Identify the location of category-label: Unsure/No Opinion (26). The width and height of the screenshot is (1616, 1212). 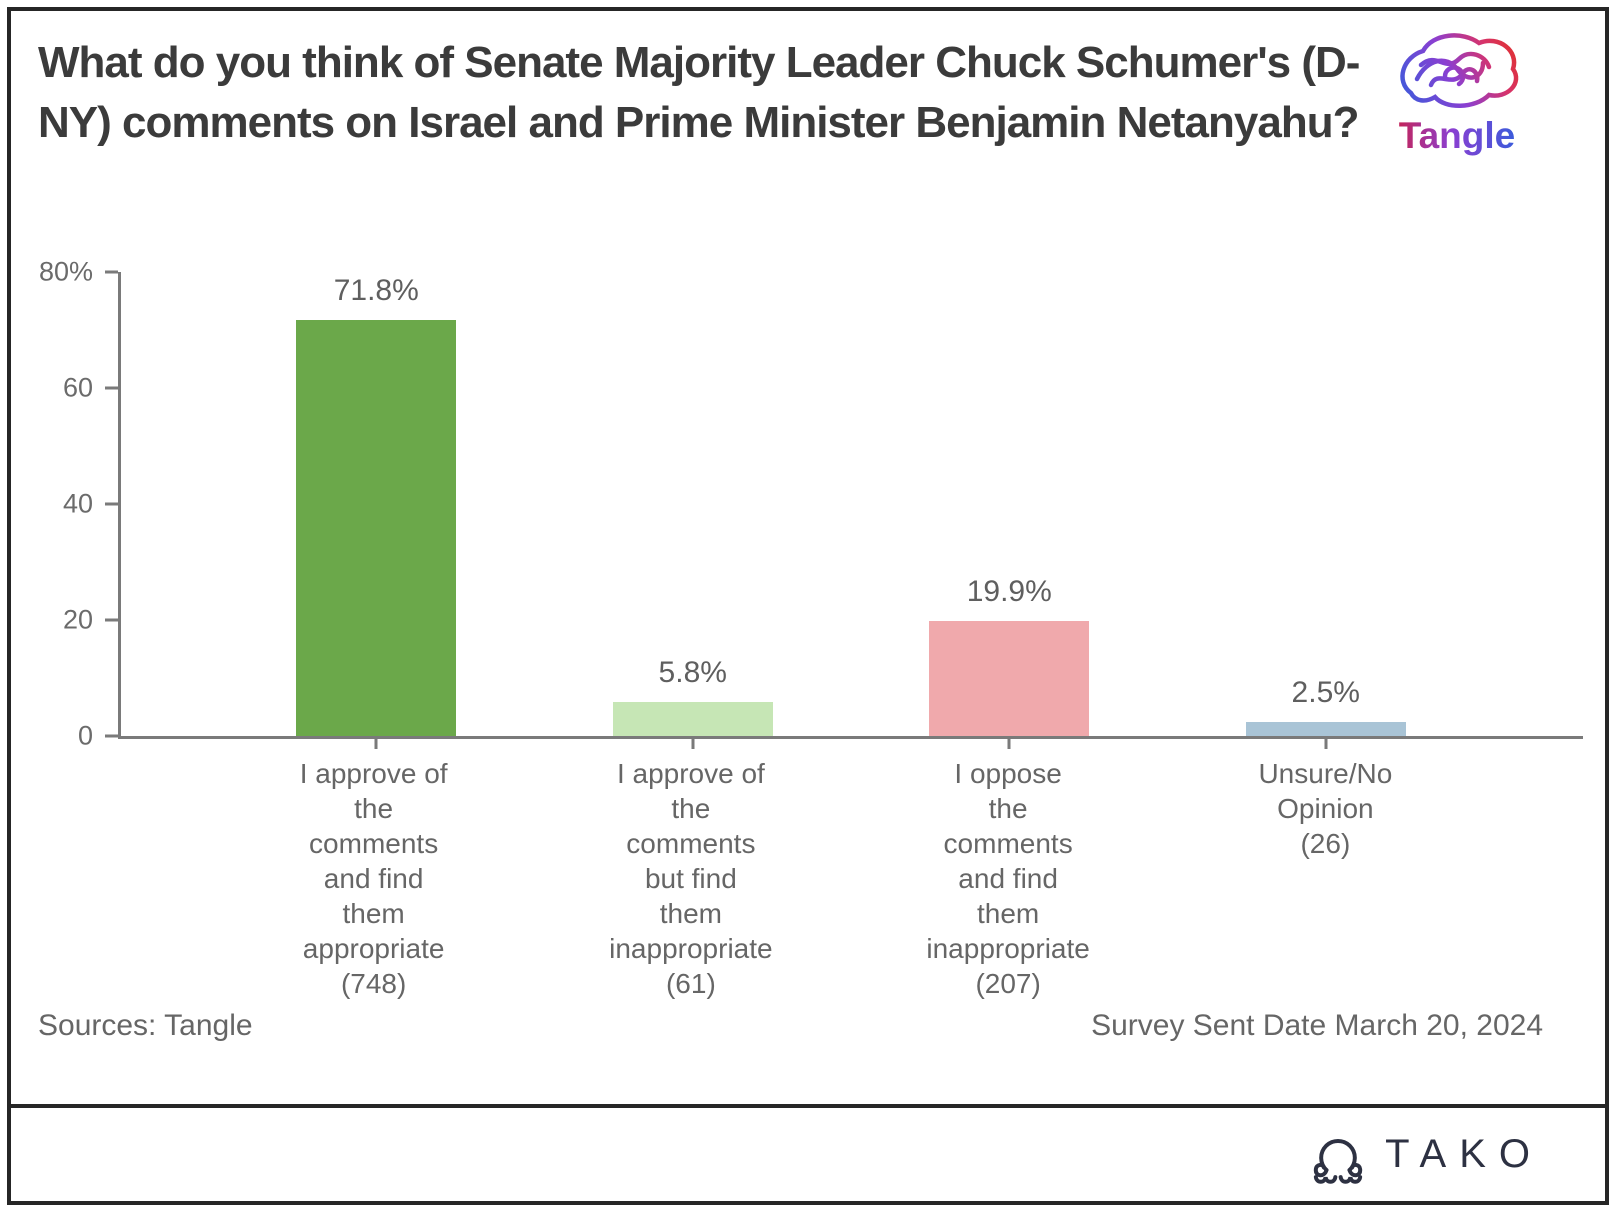
(1325, 808).